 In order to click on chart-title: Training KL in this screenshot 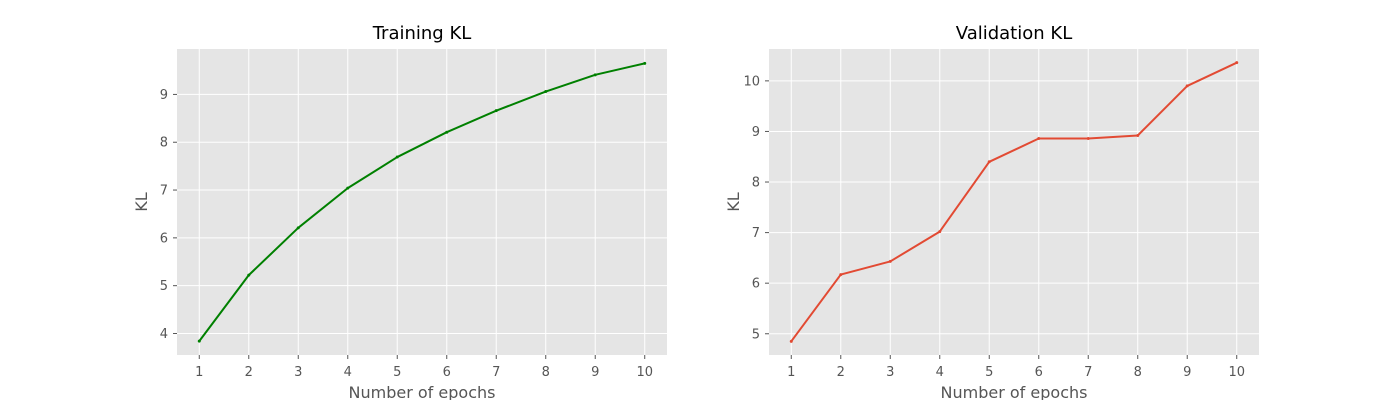, I will do `click(422, 33)`.